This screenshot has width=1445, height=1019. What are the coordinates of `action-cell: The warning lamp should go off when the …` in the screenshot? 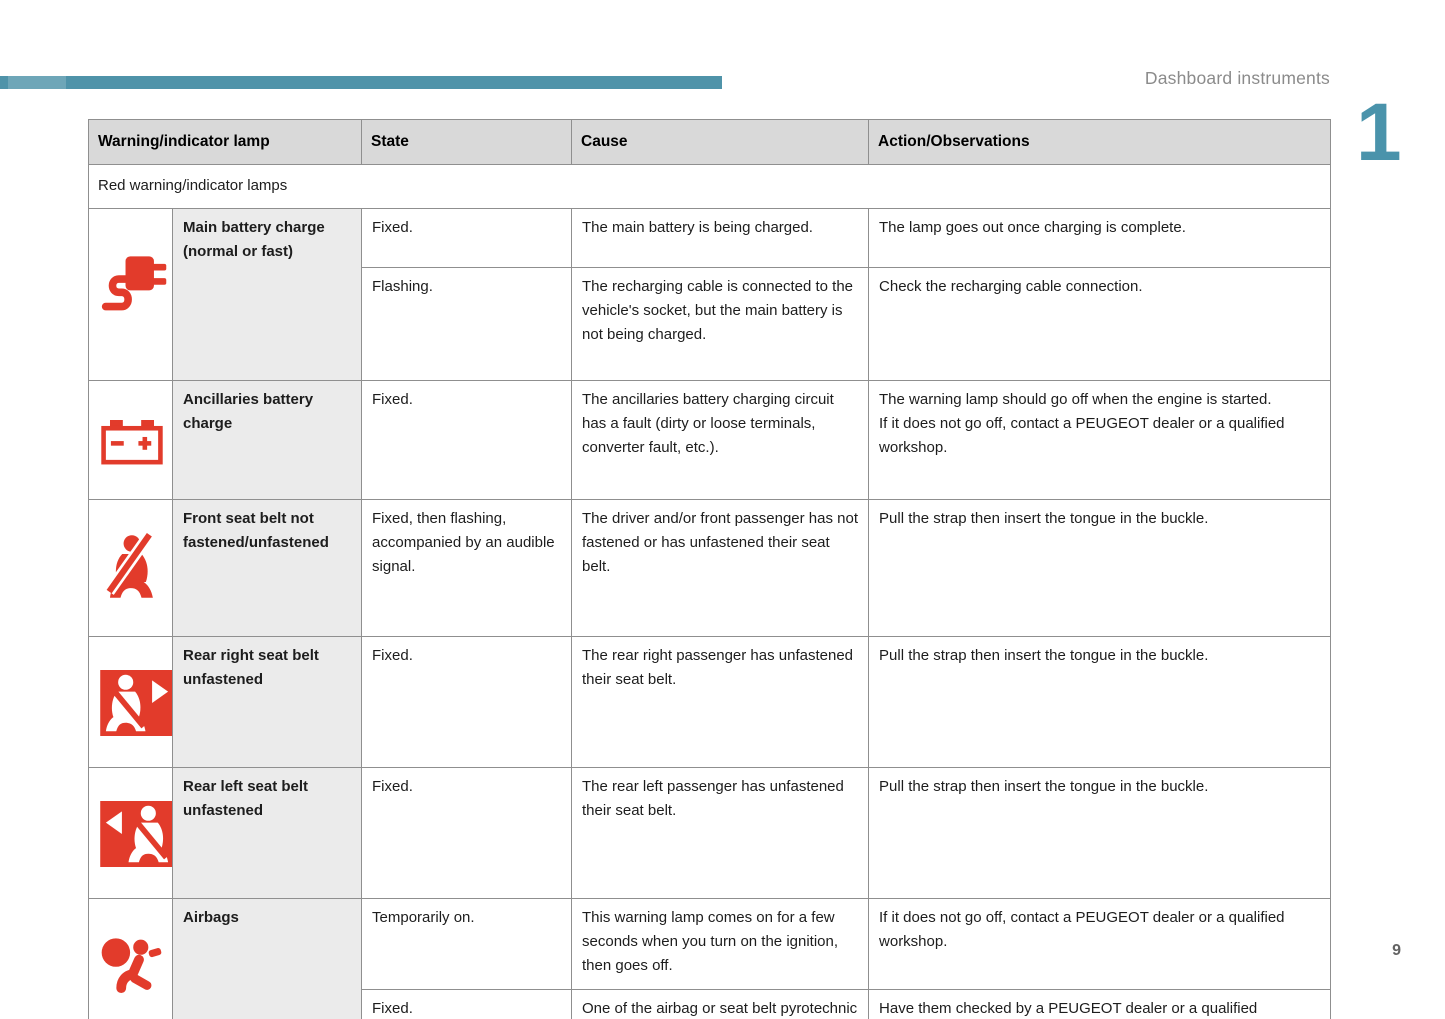 It's located at (1100, 440).